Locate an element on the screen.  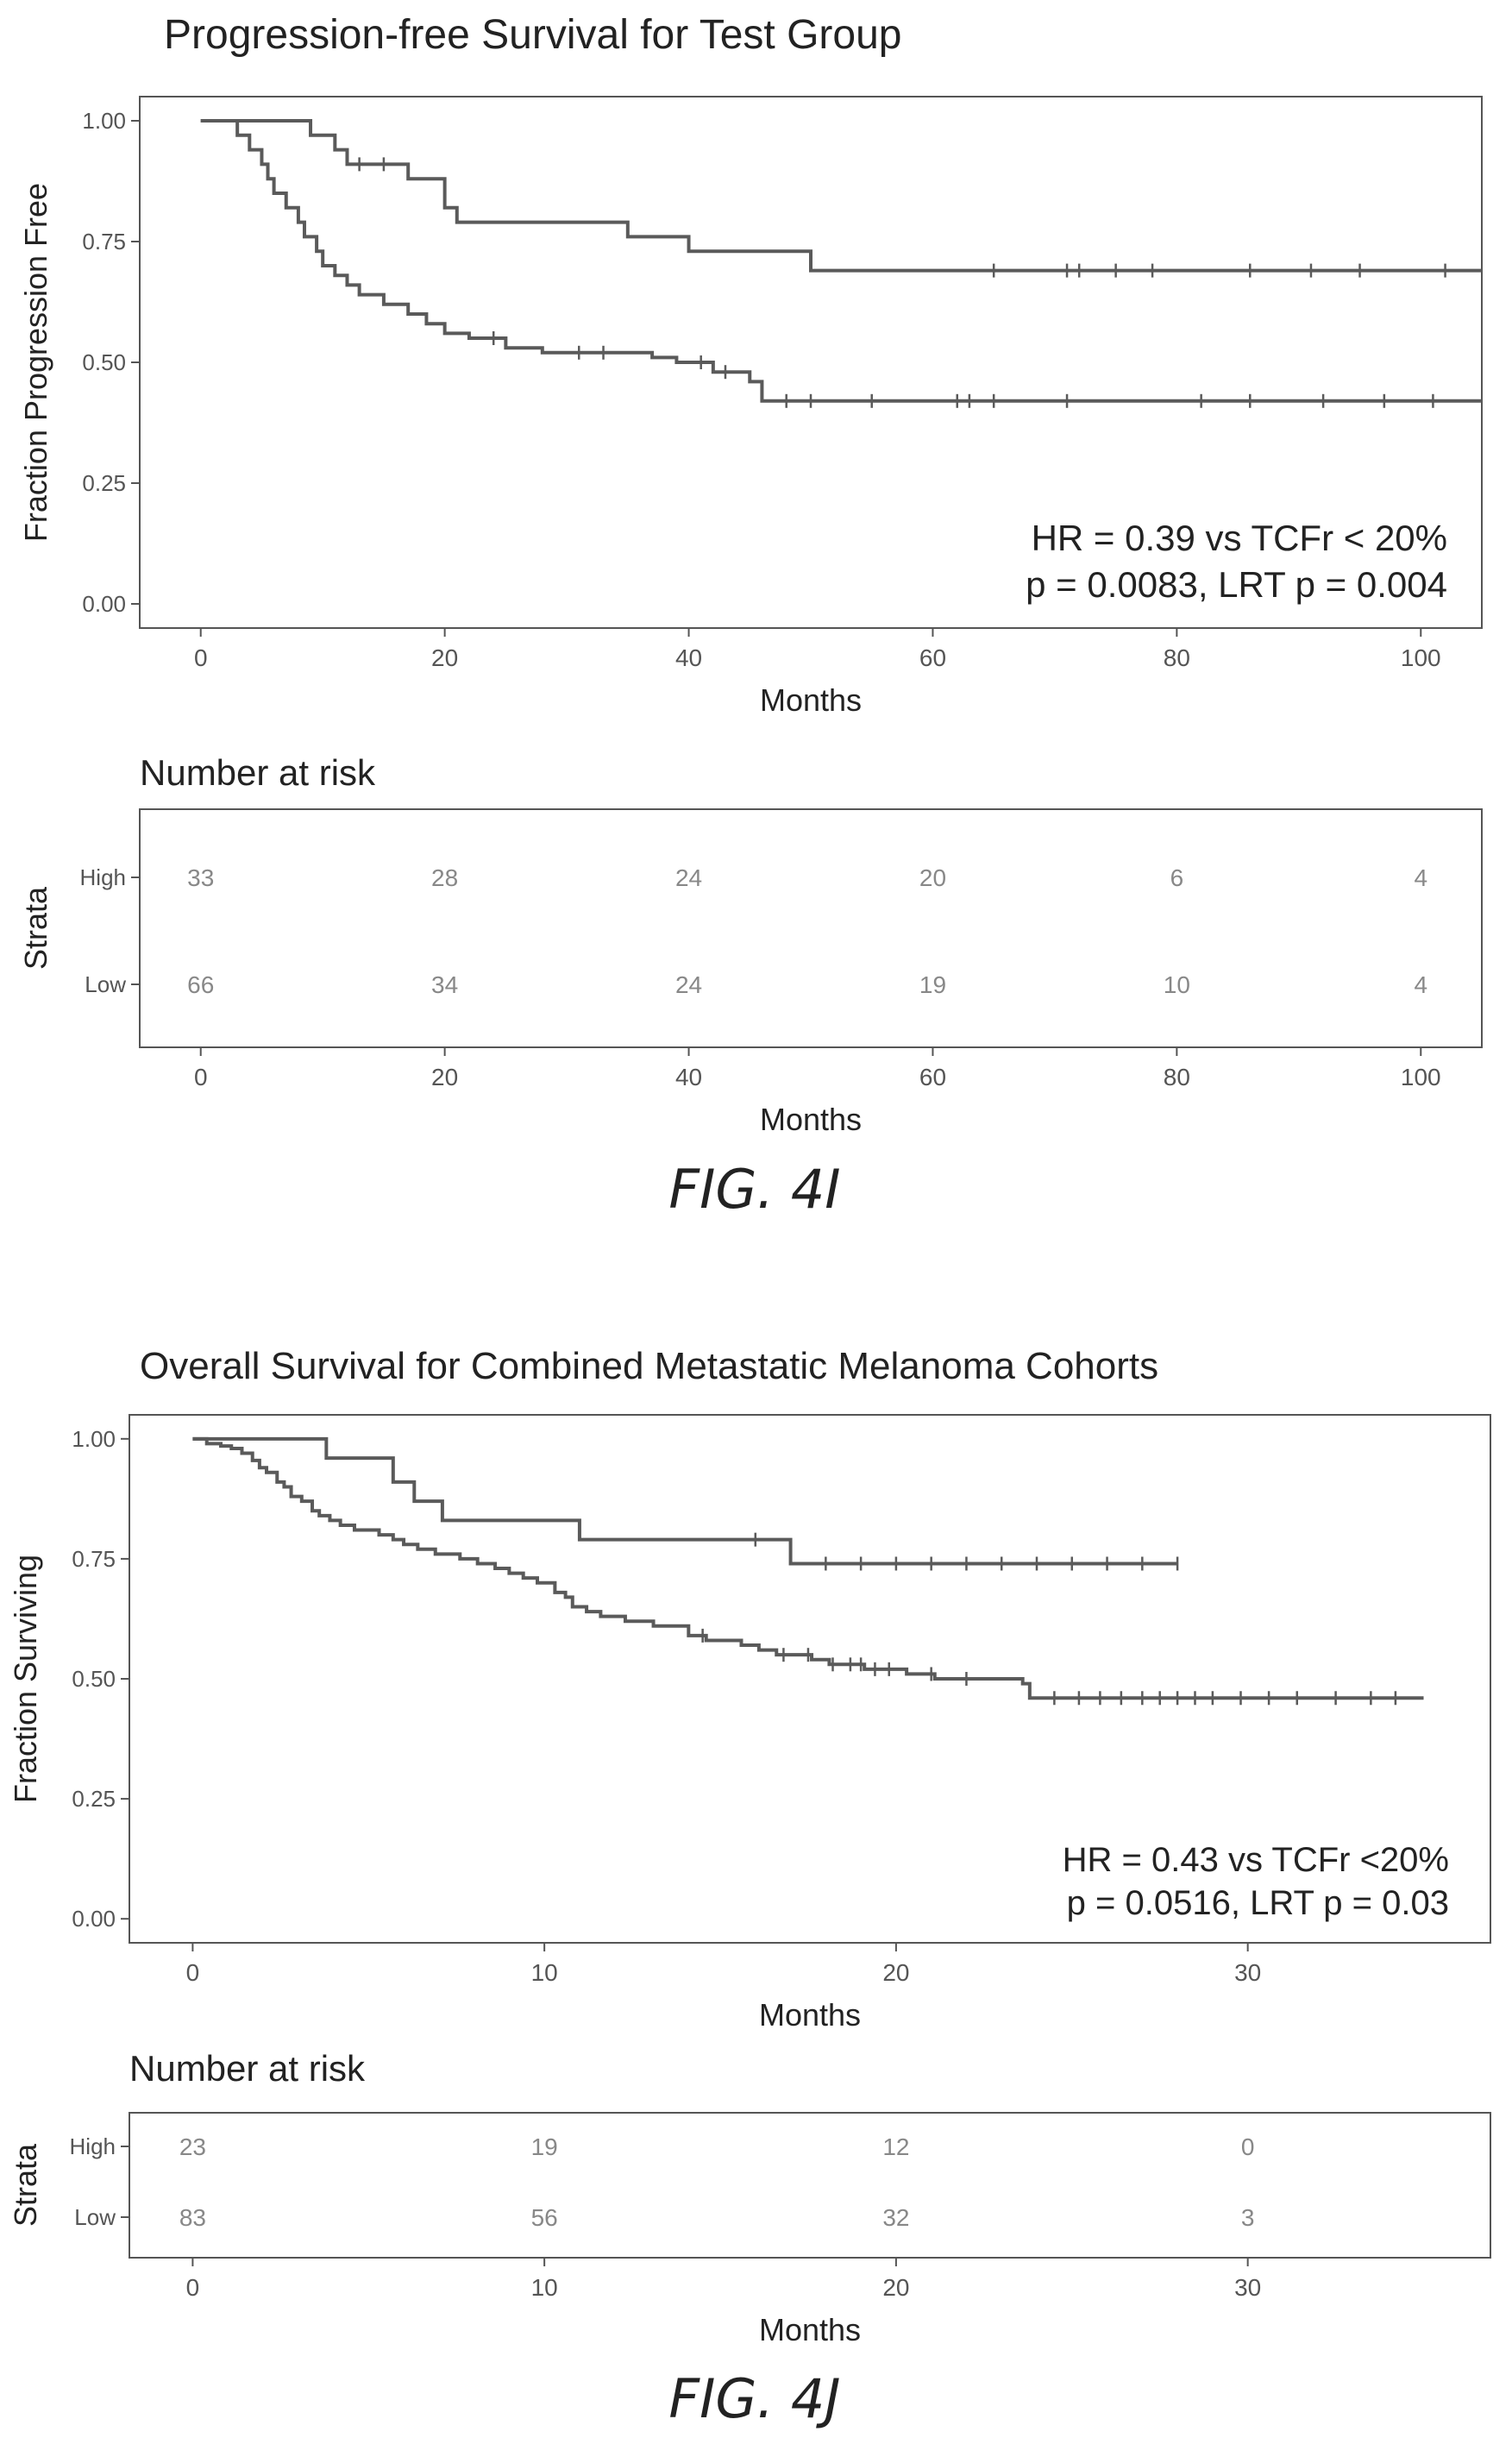
risk-count: 12 is located at coordinates (895, 2146).